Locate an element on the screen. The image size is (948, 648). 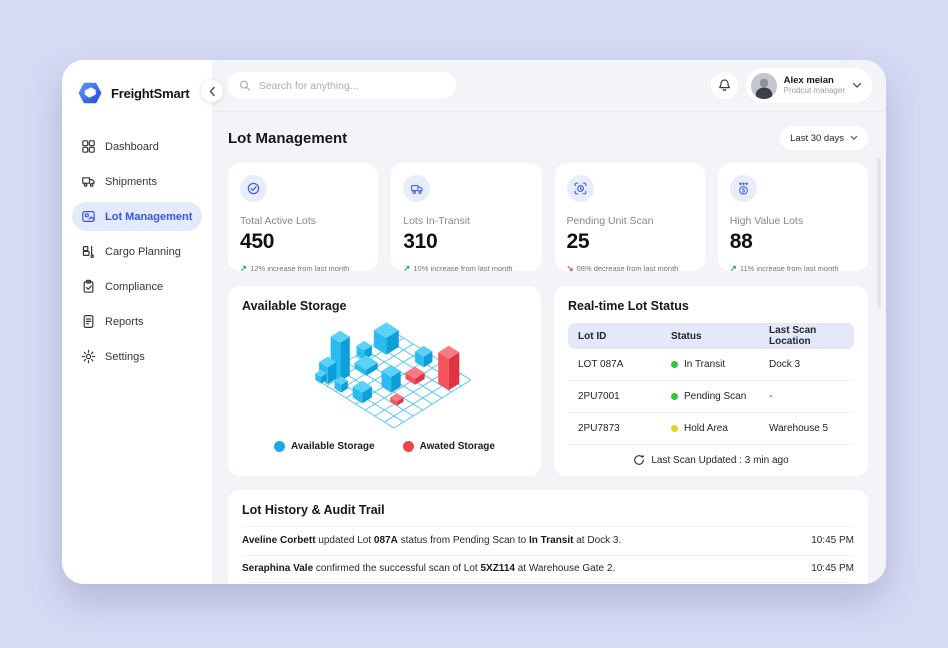
chevron-left-icon is located at coordinates (212, 91).